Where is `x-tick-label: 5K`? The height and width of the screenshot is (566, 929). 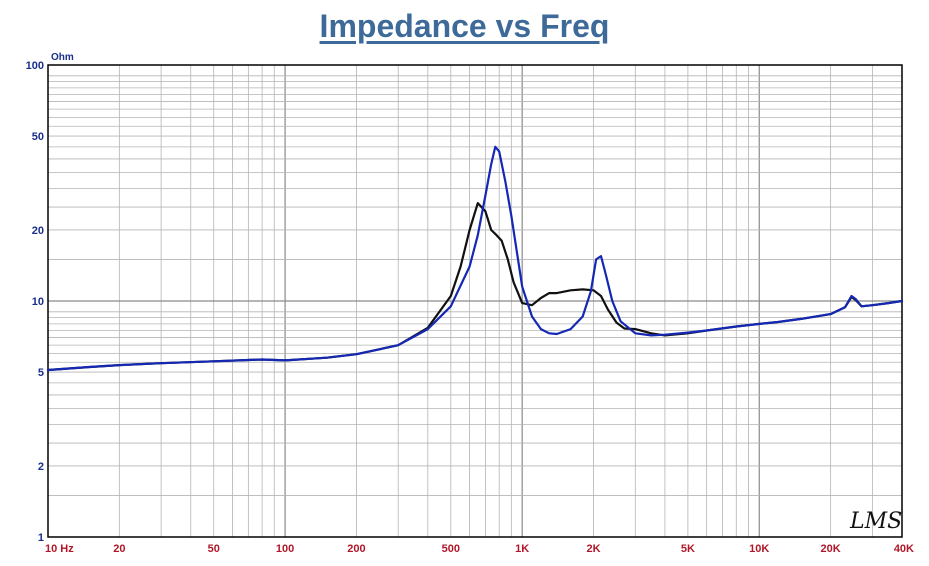 x-tick-label: 5K is located at coordinates (688, 549).